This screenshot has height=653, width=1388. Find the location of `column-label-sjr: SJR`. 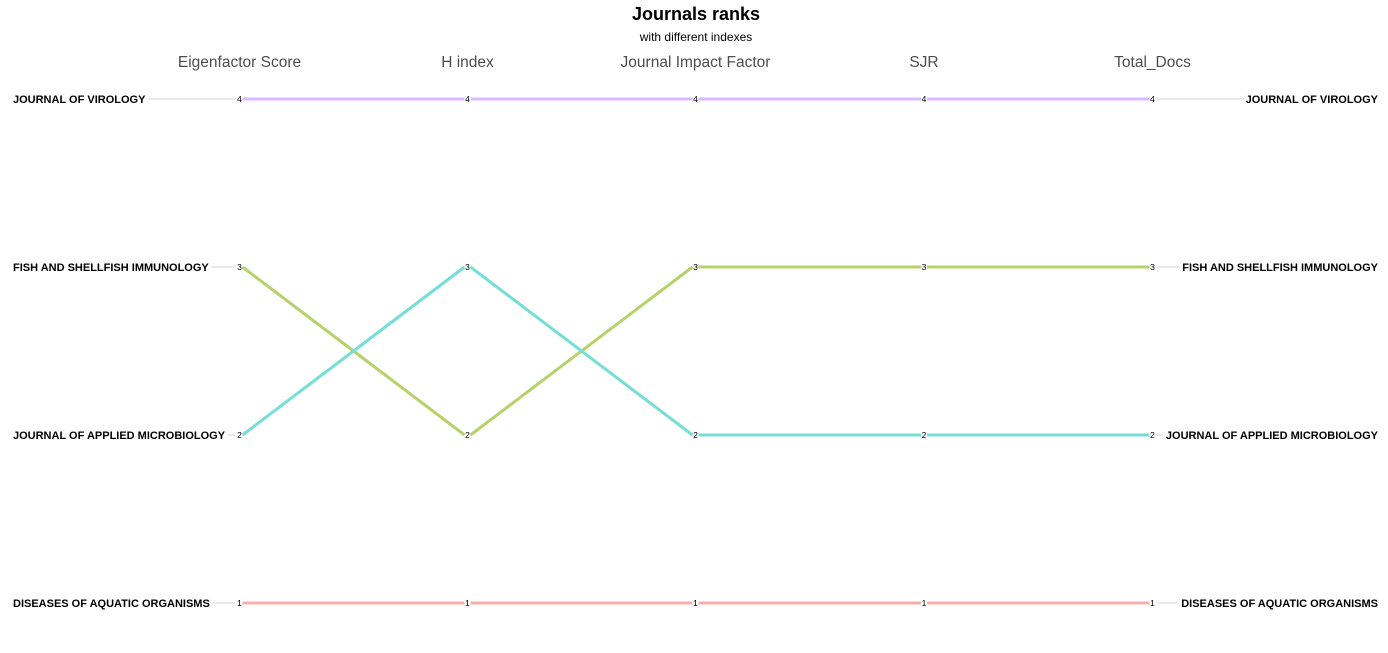

column-label-sjr: SJR is located at coordinates (923, 62).